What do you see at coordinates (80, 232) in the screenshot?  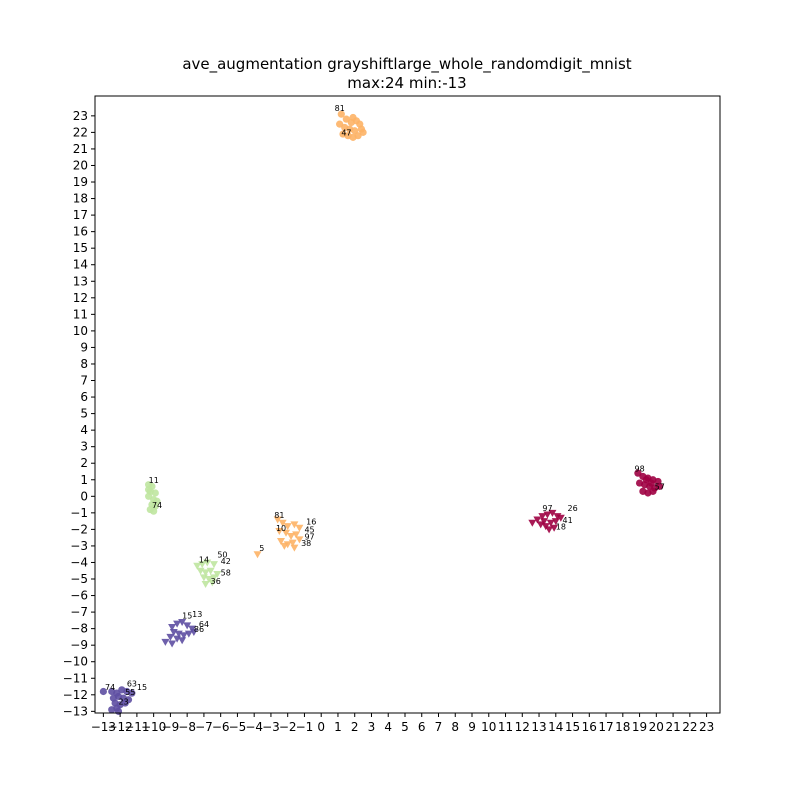 I see `y-tick-label: 16` at bounding box center [80, 232].